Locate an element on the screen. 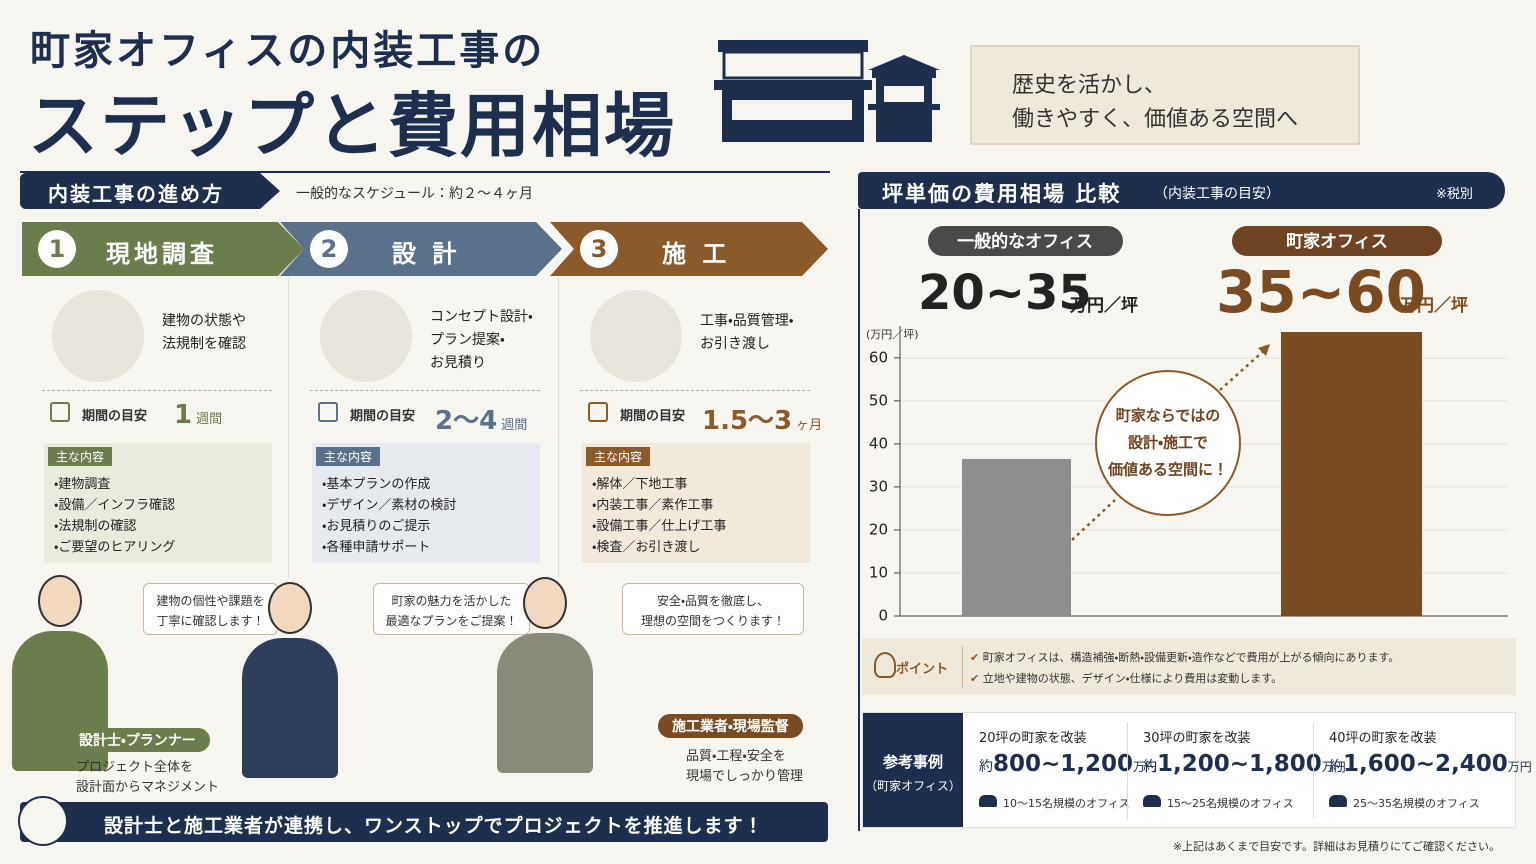 Image resolution: width=1536 pixels, height=864 pixels. y-tick-label: 50 is located at coordinates (878, 400).